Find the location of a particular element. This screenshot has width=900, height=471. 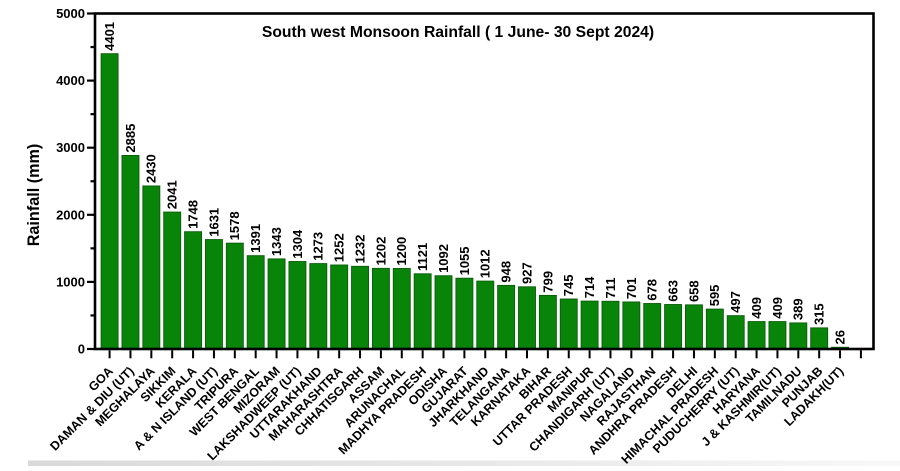

svg-text: 4000 is located at coordinates (70, 80).